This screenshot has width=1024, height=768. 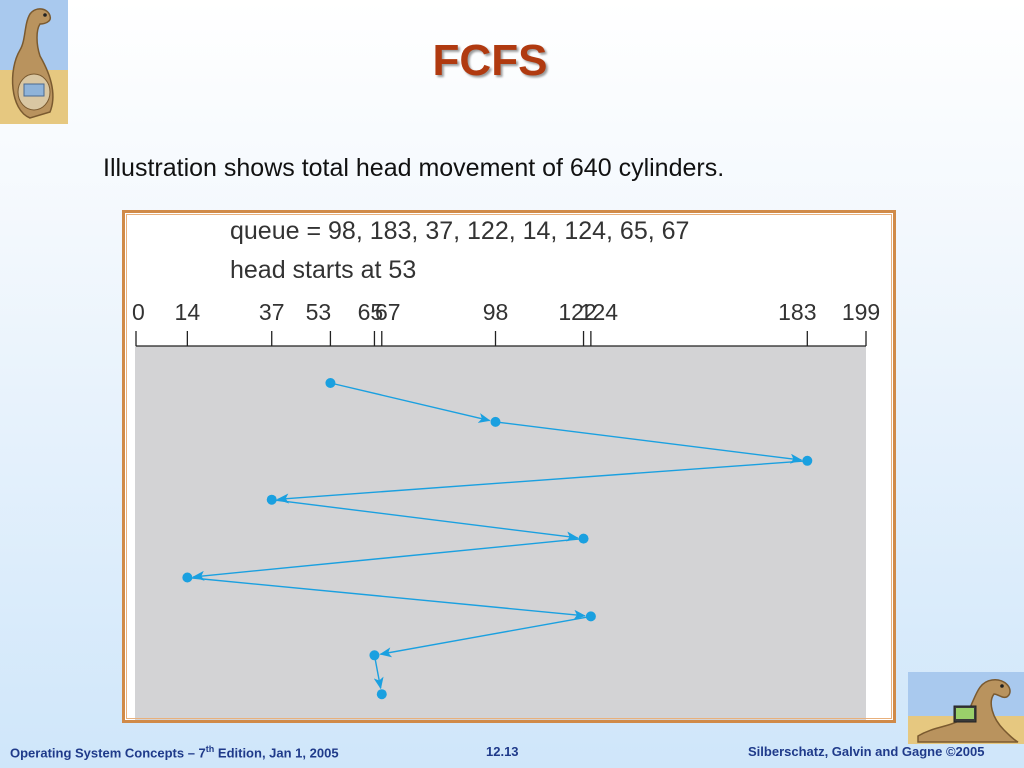 I want to click on footer-book-title-sup: th, so click(x=210, y=749).